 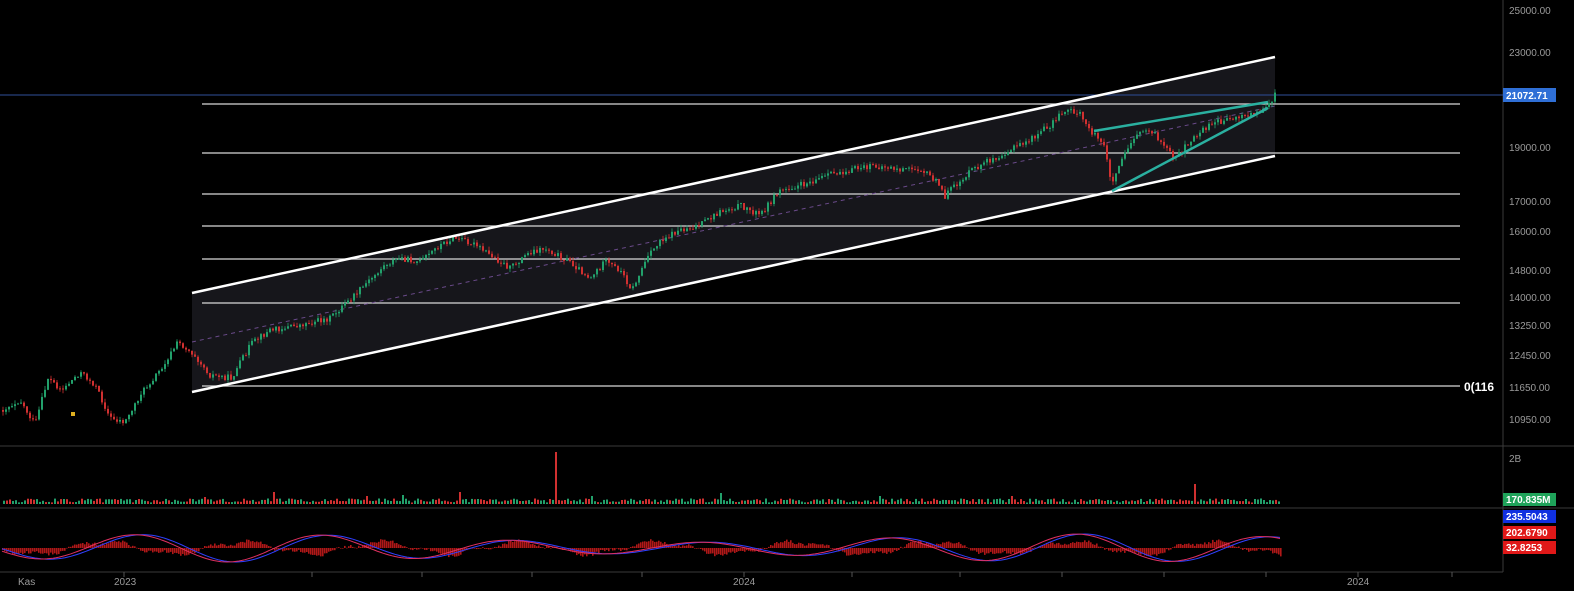 I want to click on wedge-upper-line, so click(x=1181, y=116).